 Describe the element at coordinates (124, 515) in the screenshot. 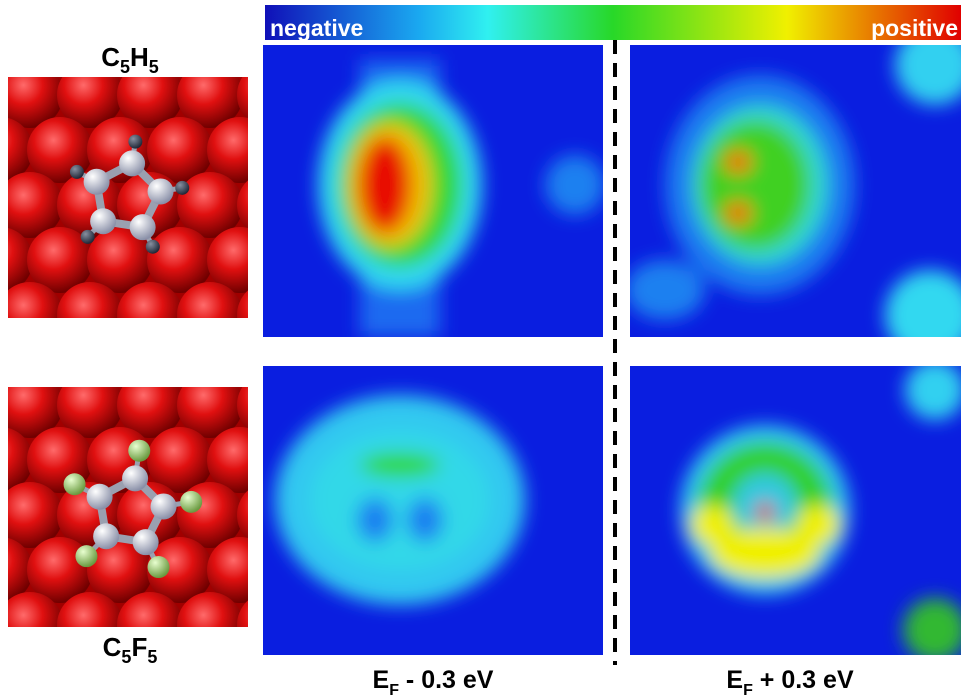

I see `molecule-bottom` at that location.